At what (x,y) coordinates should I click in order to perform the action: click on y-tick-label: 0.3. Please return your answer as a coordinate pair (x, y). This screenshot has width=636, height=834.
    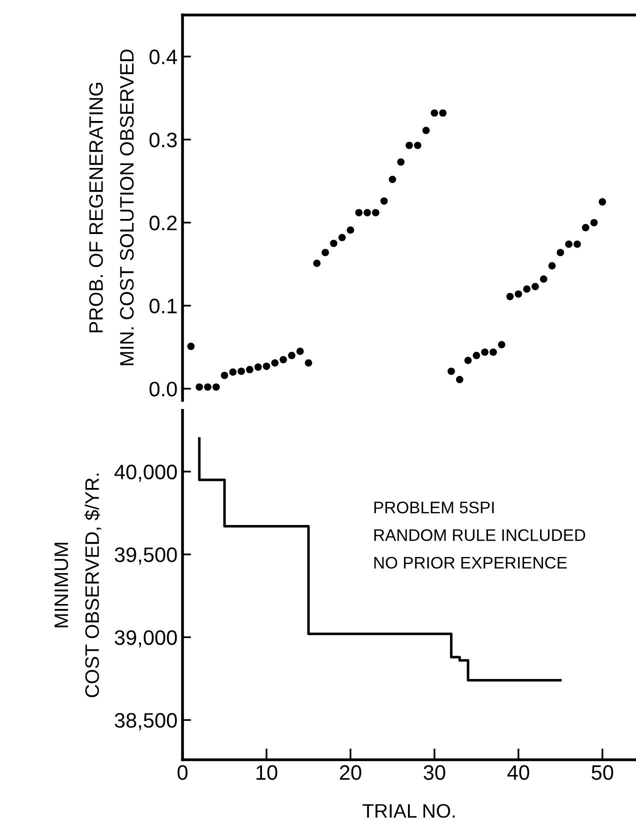
    Looking at the image, I should click on (163, 140).